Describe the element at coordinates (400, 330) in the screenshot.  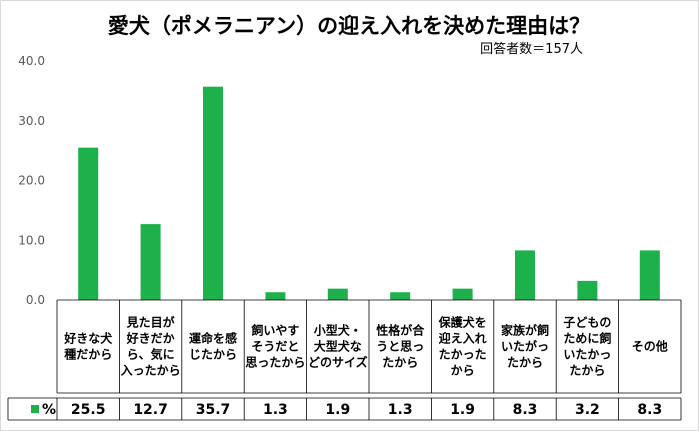
I see `x-tick-label: 性格が合` at that location.